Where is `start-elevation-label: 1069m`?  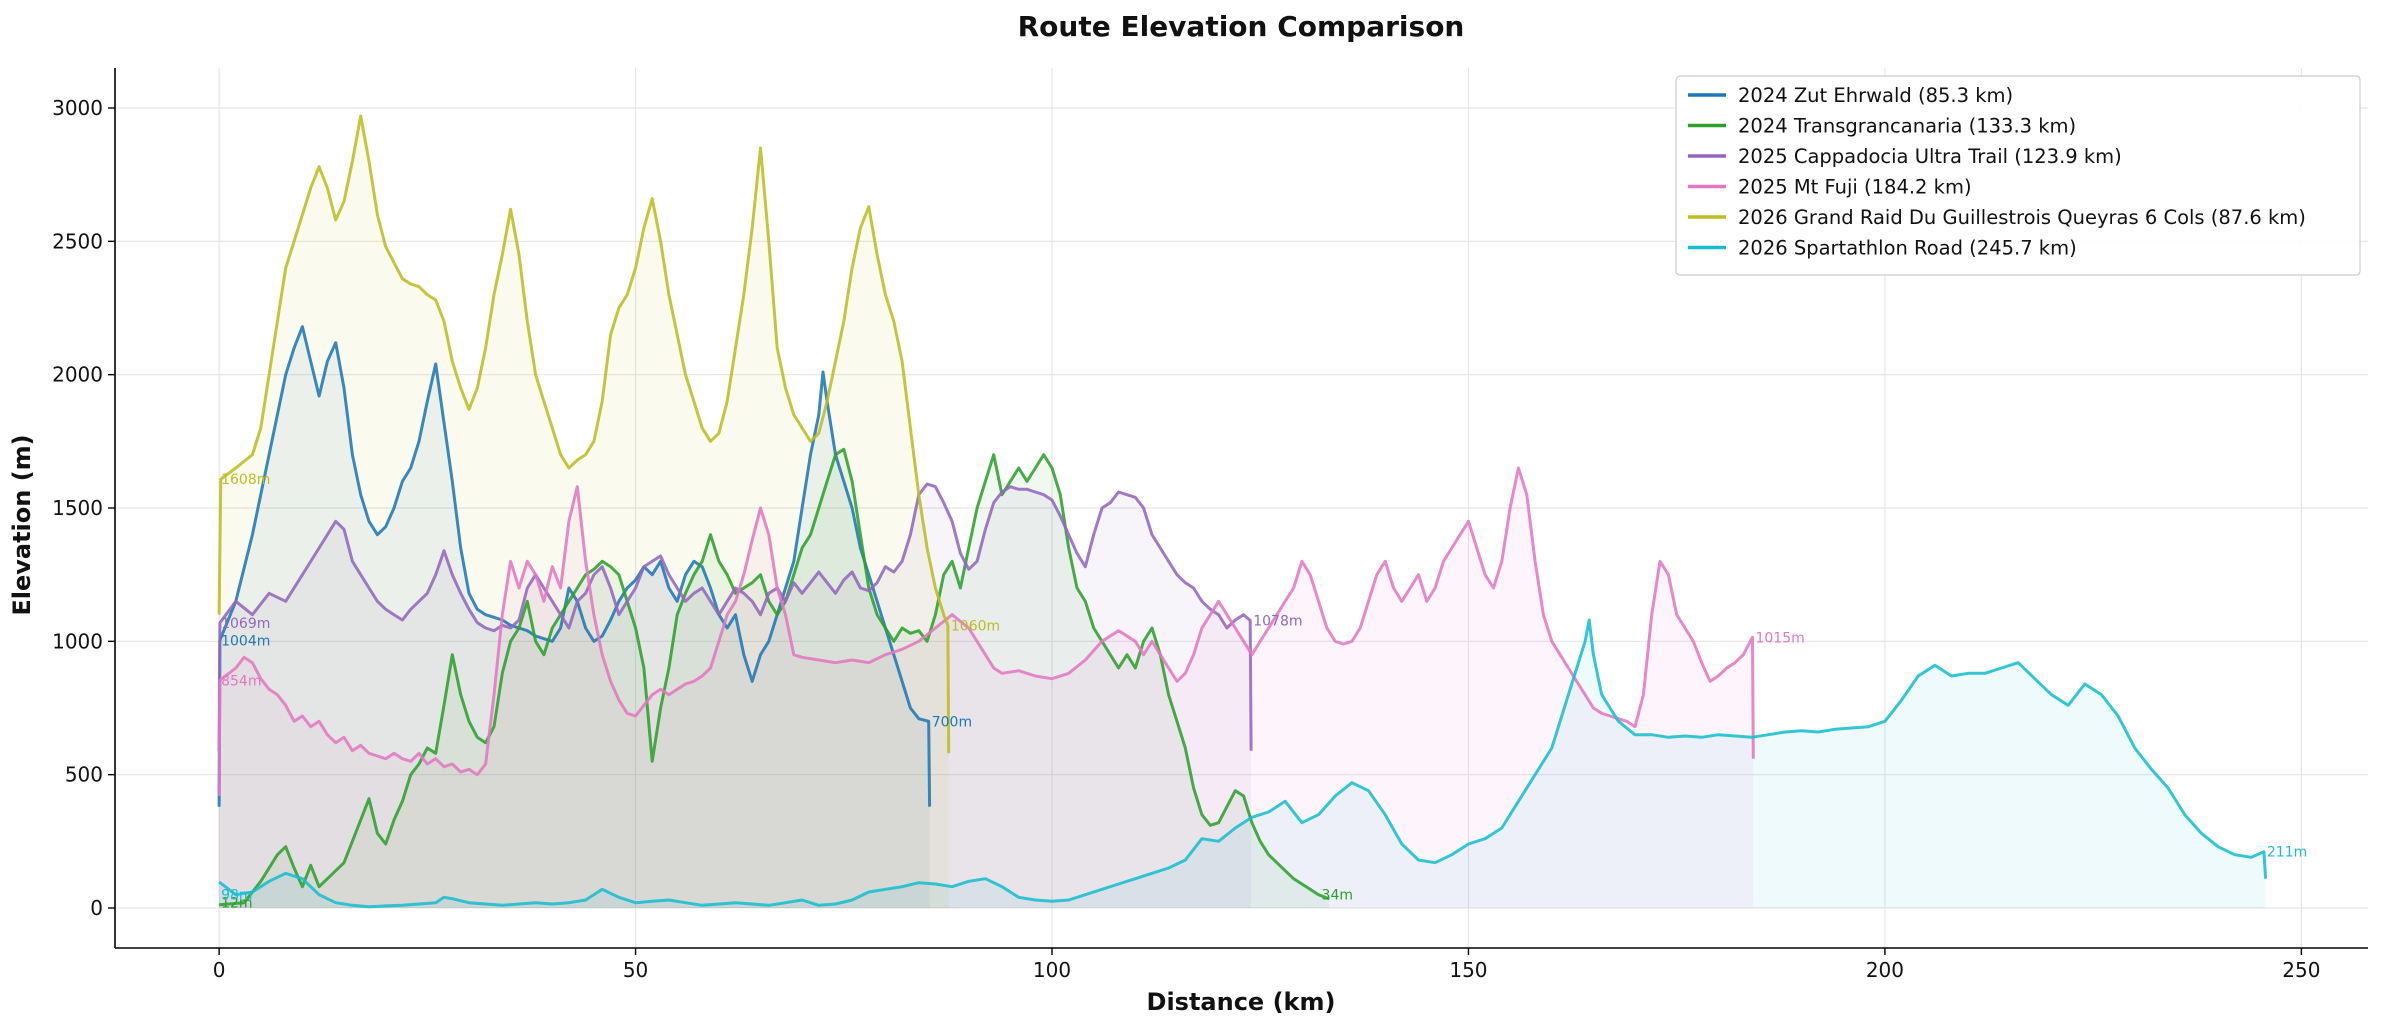
start-elevation-label: 1069m is located at coordinates (245, 624).